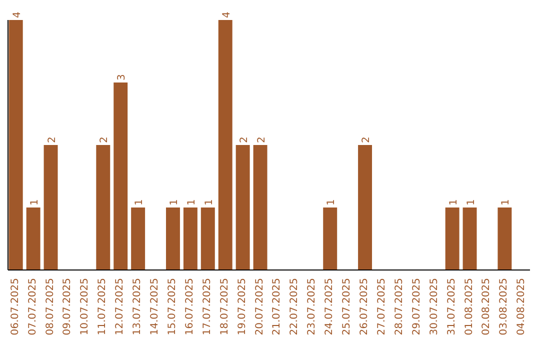  Describe the element at coordinates (277, 307) in the screenshot. I see `x-tick-label: 21.07.2025` at that location.